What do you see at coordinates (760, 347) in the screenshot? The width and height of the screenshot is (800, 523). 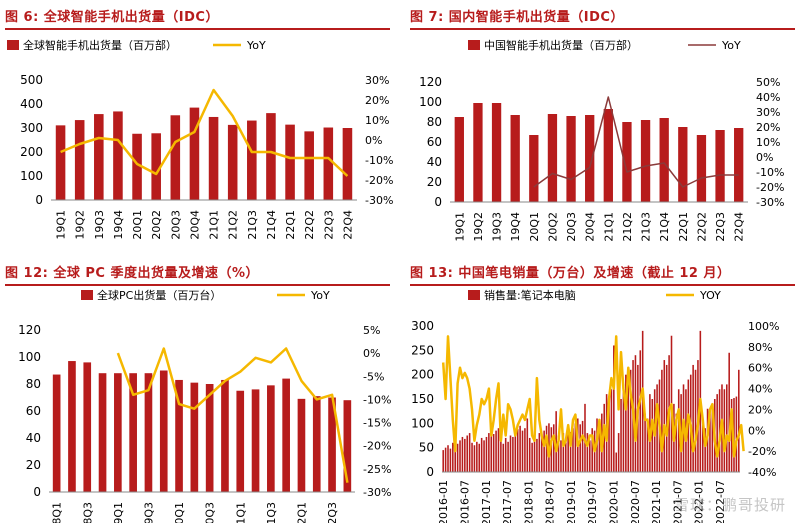 I see `y-right-tick-label: 80%` at bounding box center [760, 347].